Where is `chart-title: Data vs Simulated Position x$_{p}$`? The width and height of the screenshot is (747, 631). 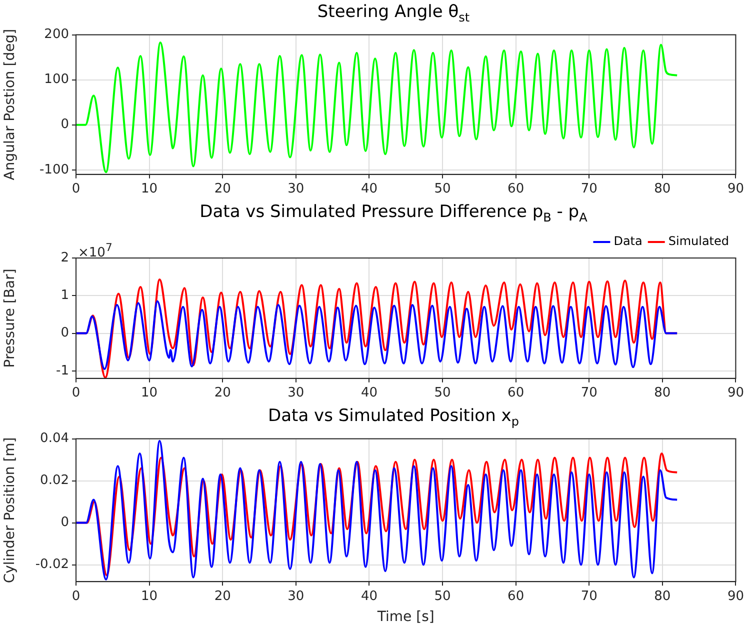
chart-title: Data vs Simulated Position x$_{p}$ is located at coordinates (393, 416).